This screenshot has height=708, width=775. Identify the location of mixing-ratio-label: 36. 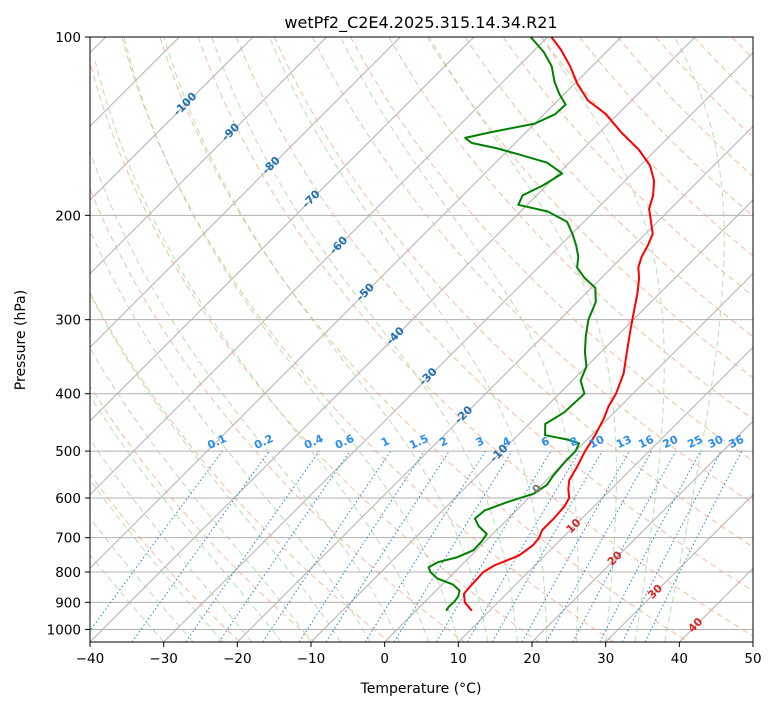
(737, 442).